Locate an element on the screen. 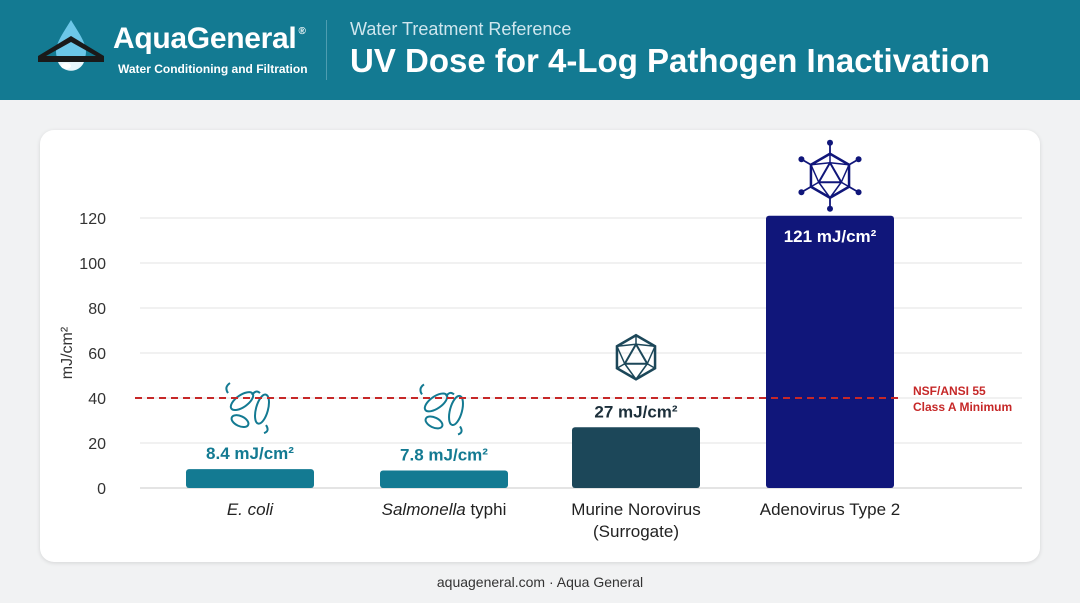 The height and width of the screenshot is (603, 1080). data-label: 121 mJ/cm² is located at coordinates (830, 236).